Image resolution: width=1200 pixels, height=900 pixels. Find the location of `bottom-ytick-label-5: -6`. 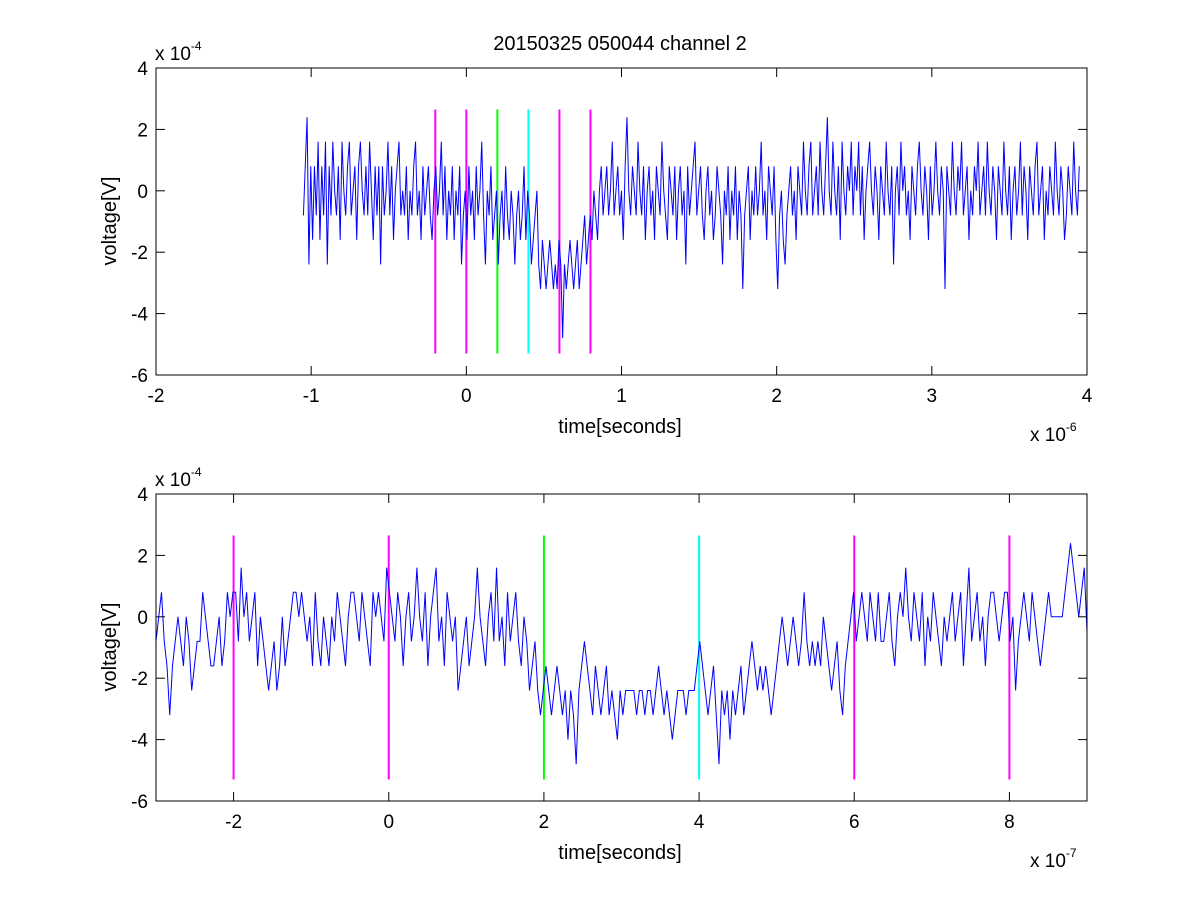

bottom-ytick-label-5: -6 is located at coordinates (139, 802).